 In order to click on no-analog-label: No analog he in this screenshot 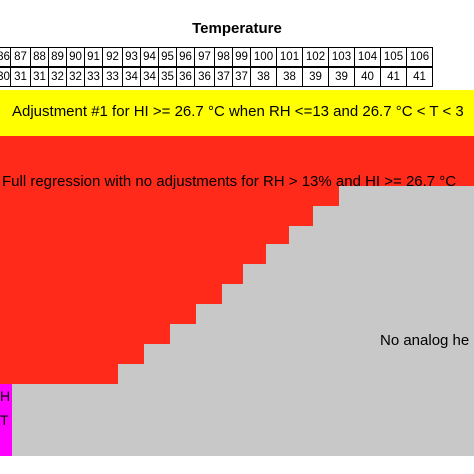, I will do `click(425, 340)`.